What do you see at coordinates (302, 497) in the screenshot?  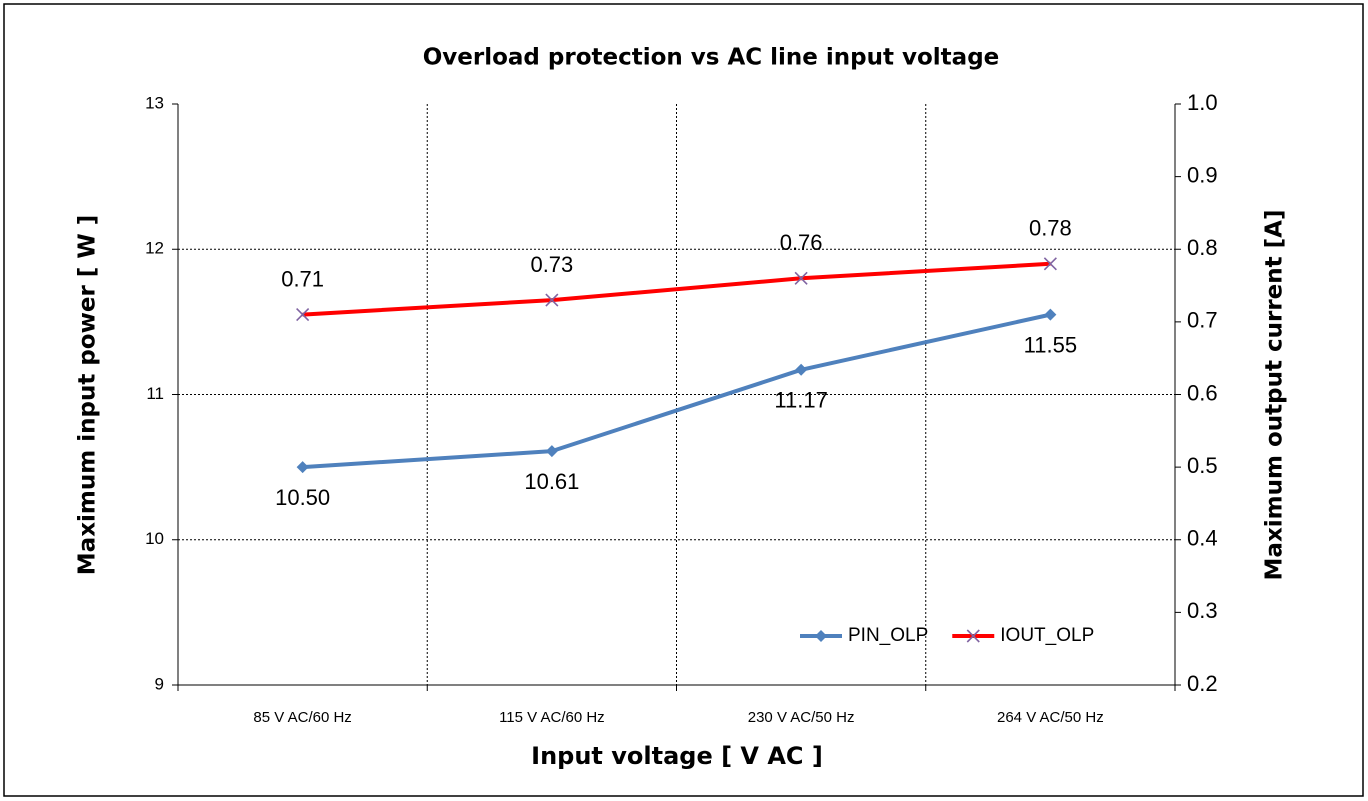 I see `data-label: 10.50` at bounding box center [302, 497].